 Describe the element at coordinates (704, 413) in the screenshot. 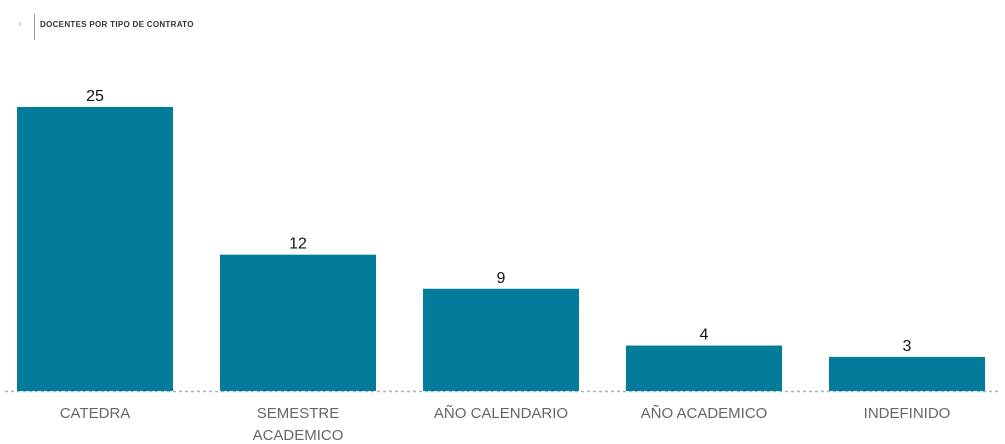

I see `x-tick-label: AÑO ACADEMICO` at that location.